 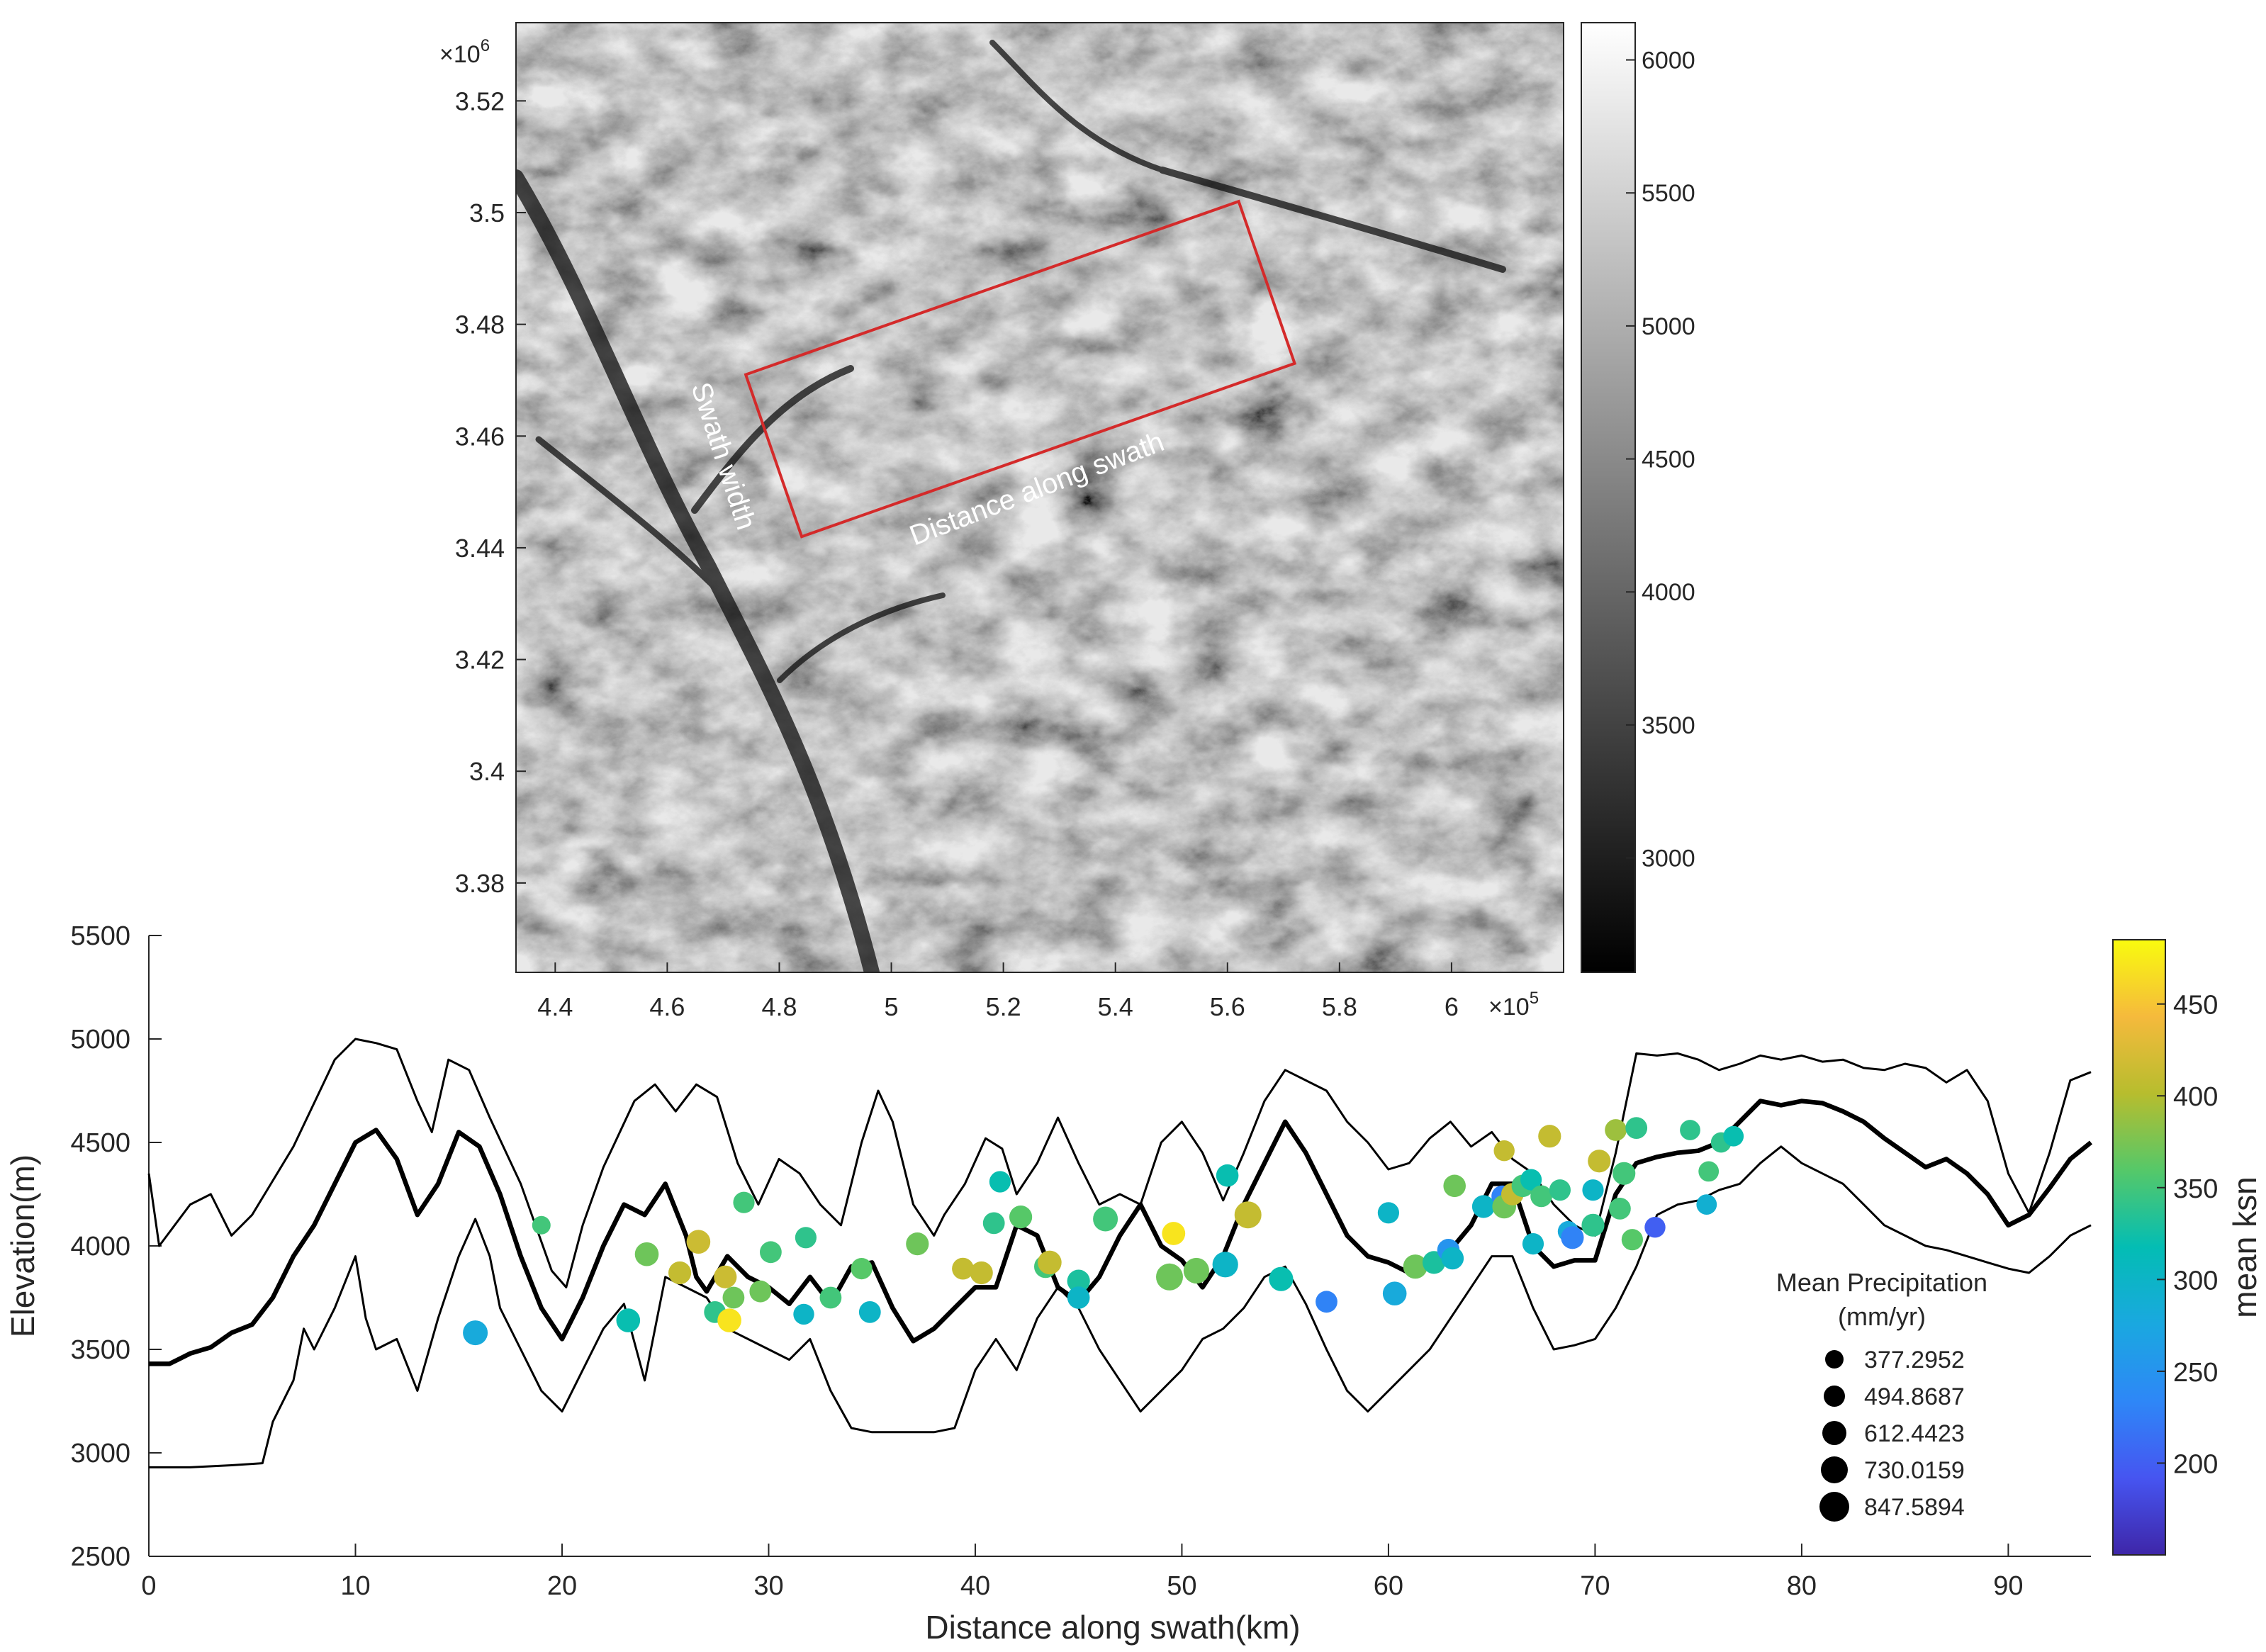 I want to click on map-x-tick-label: 5.8, so click(x=1340, y=1006).